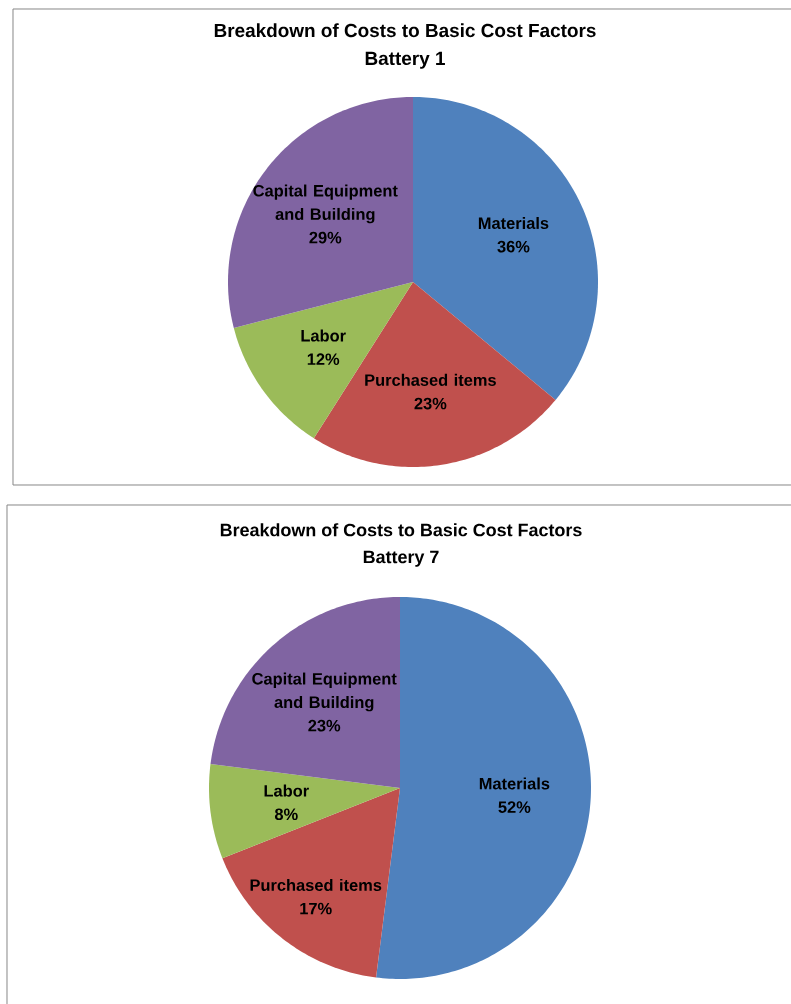 Image resolution: width=791 pixels, height=1004 pixels. I want to click on data-label: 52%, so click(514, 807).